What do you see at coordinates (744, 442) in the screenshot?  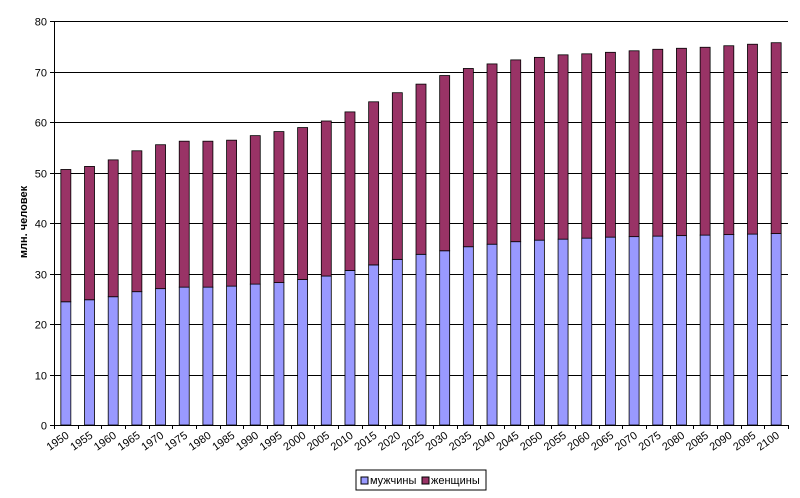 I see `x-tick-label: 2095` at bounding box center [744, 442].